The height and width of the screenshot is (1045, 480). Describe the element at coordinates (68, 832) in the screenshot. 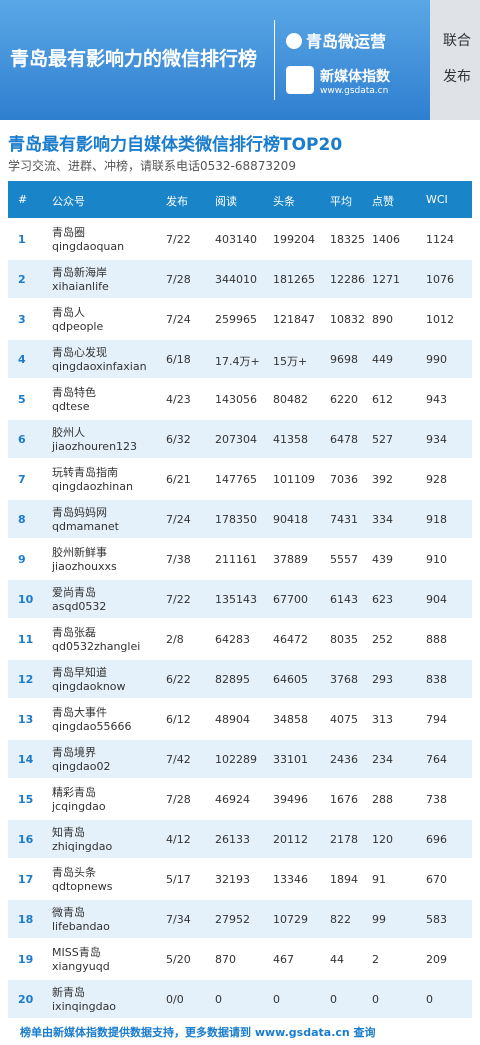

I see `account-name: 知青岛` at that location.